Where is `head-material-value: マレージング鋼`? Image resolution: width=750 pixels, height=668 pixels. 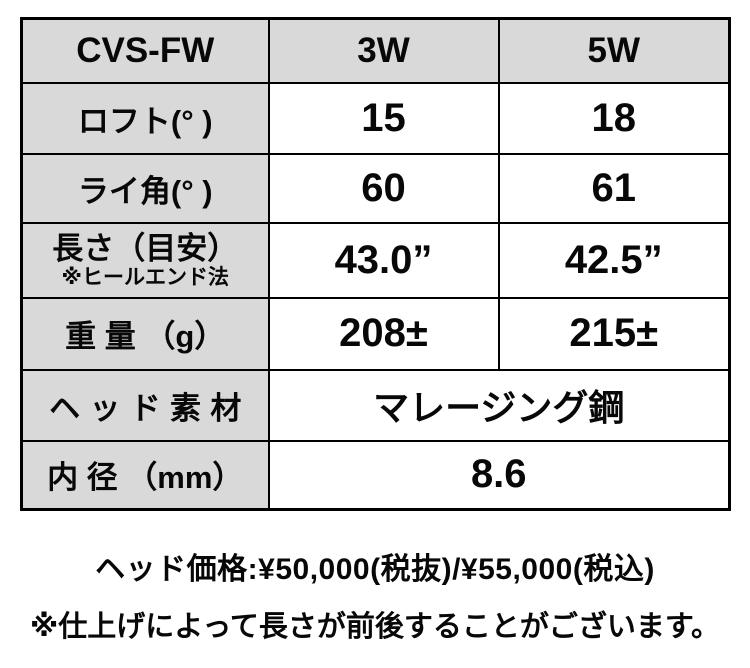
head-material-value: マレージング鋼 is located at coordinates (499, 405).